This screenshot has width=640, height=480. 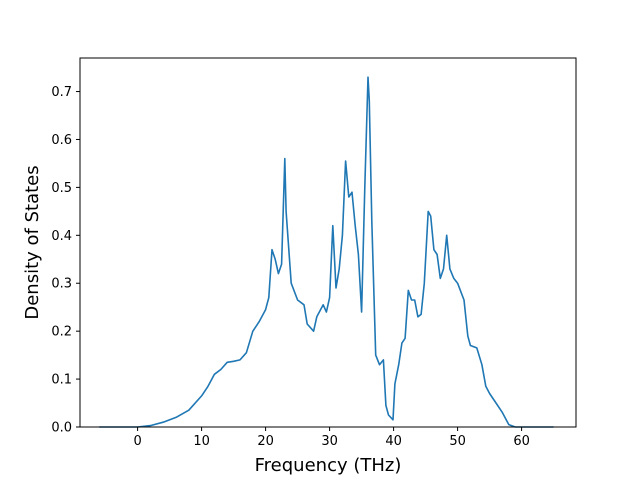 What do you see at coordinates (61, 428) in the screenshot?
I see `y-tick-label: 0.0` at bounding box center [61, 428].